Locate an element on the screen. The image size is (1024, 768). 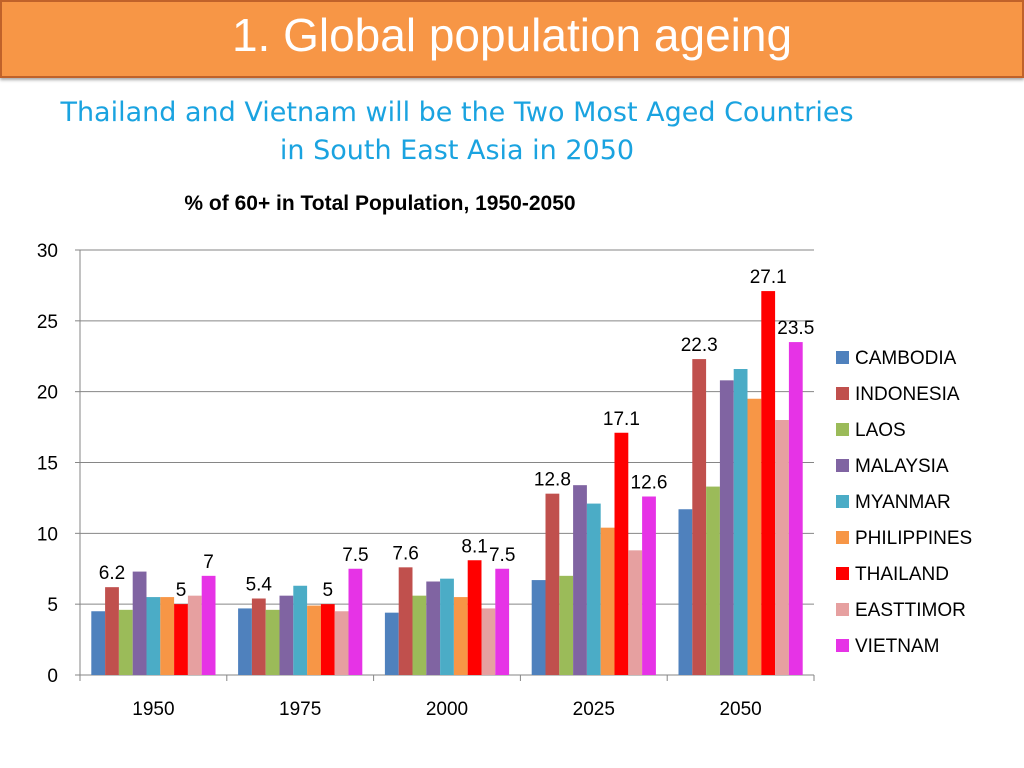
bar-thailand-1950 is located at coordinates (181, 639).